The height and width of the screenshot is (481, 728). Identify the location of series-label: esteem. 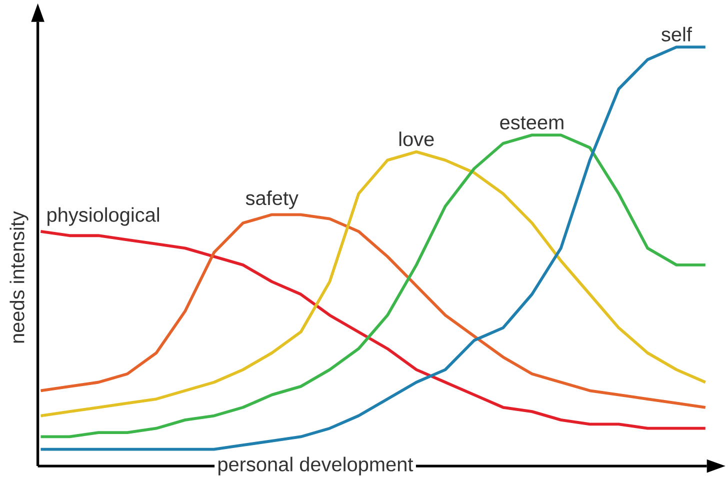
(532, 123).